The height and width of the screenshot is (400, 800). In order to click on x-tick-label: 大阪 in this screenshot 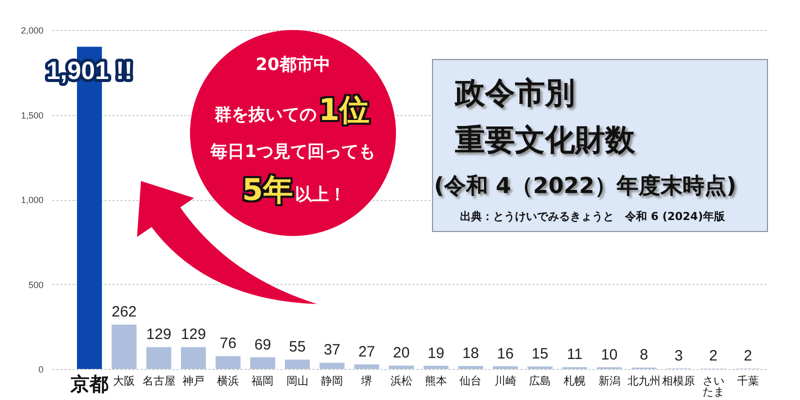, I will do `click(124, 381)`.